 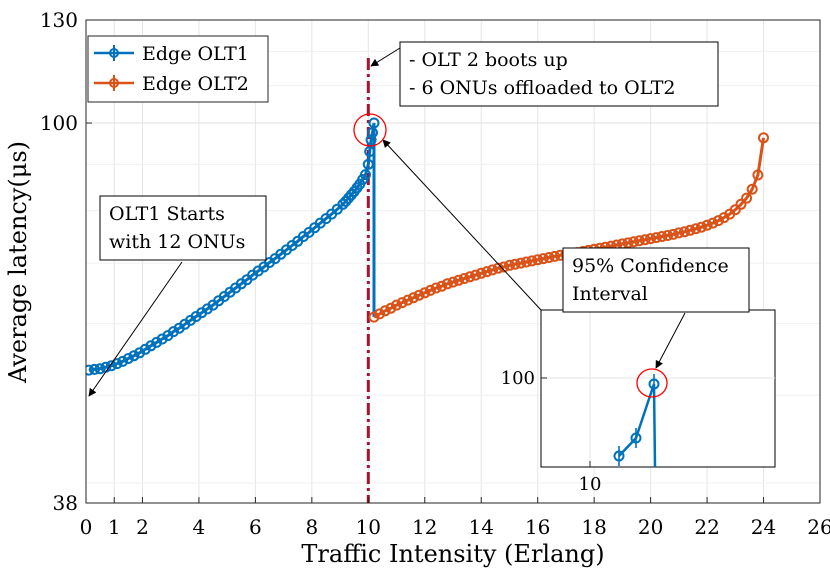 What do you see at coordinates (114, 53) in the screenshot?
I see `legend-marker-olt1` at bounding box center [114, 53].